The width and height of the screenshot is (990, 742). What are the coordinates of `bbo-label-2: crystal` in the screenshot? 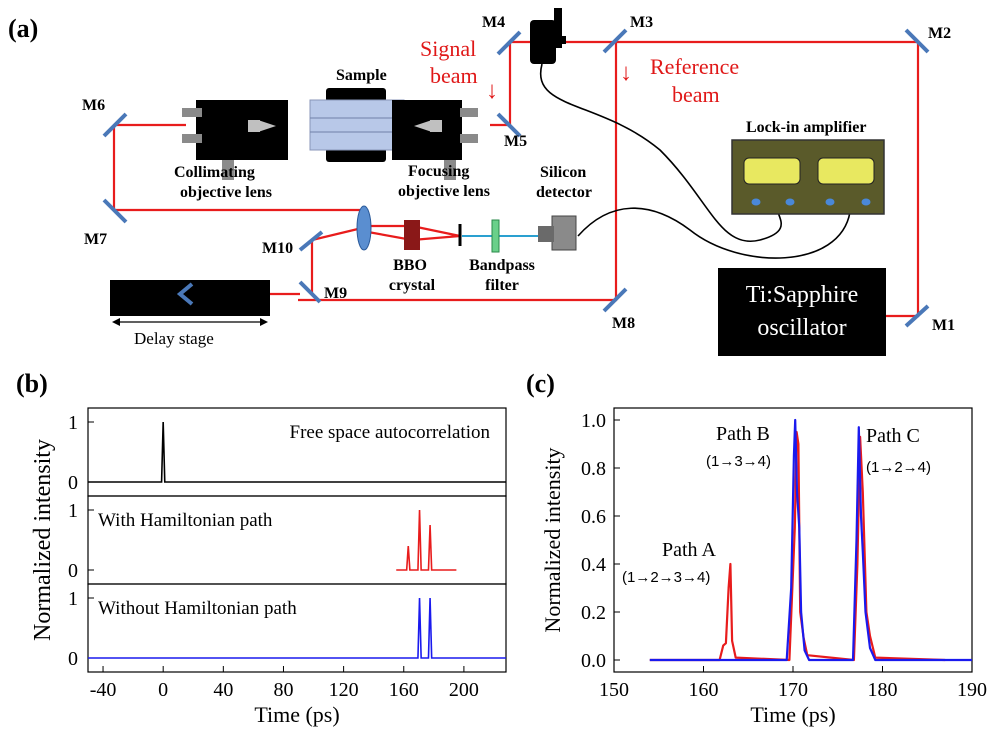 It's located at (412, 285).